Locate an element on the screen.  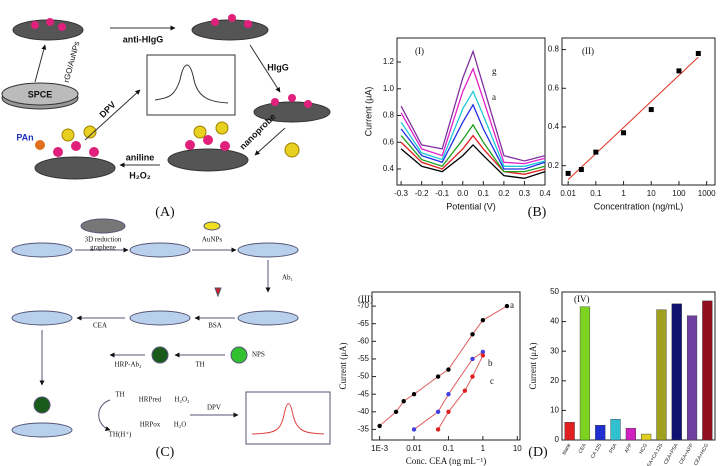
x-tick-label: -0.2 is located at coordinates (422, 193).